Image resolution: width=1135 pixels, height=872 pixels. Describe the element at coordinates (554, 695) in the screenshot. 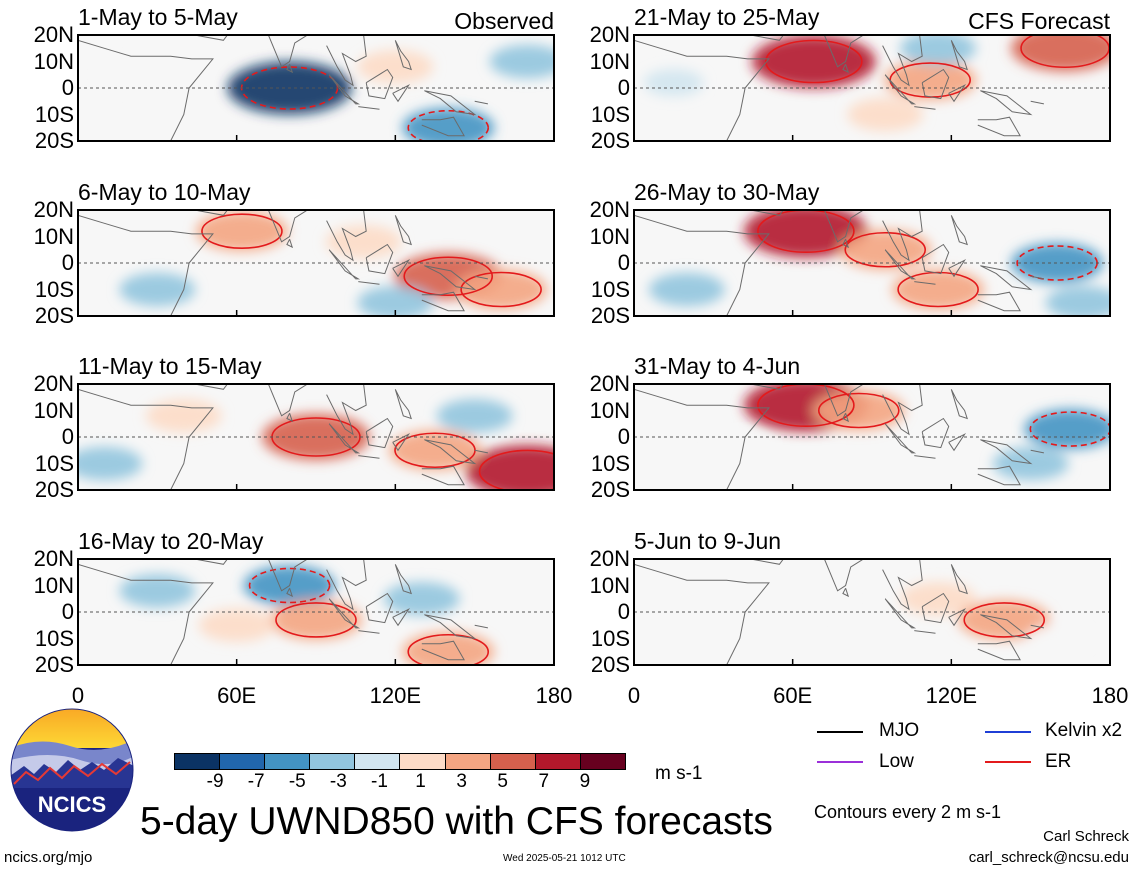

I see `x-tick-label: 180` at that location.